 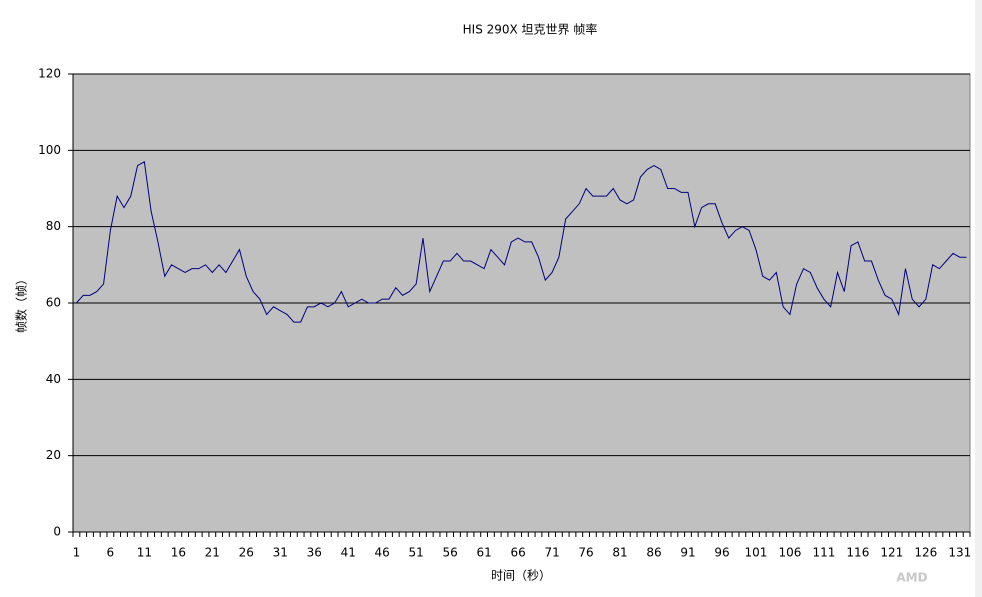 I want to click on y-tick-label: 120, so click(x=49, y=74).